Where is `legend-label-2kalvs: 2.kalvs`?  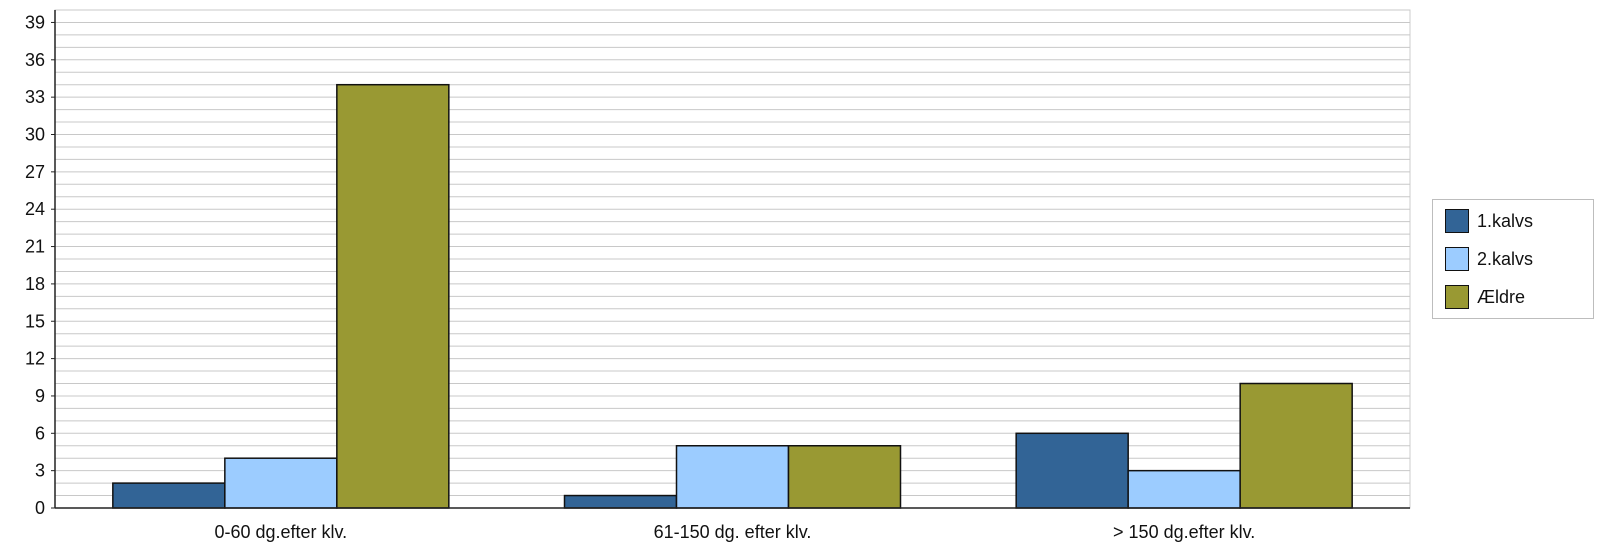
legend-label-2kalvs: 2.kalvs is located at coordinates (1505, 258).